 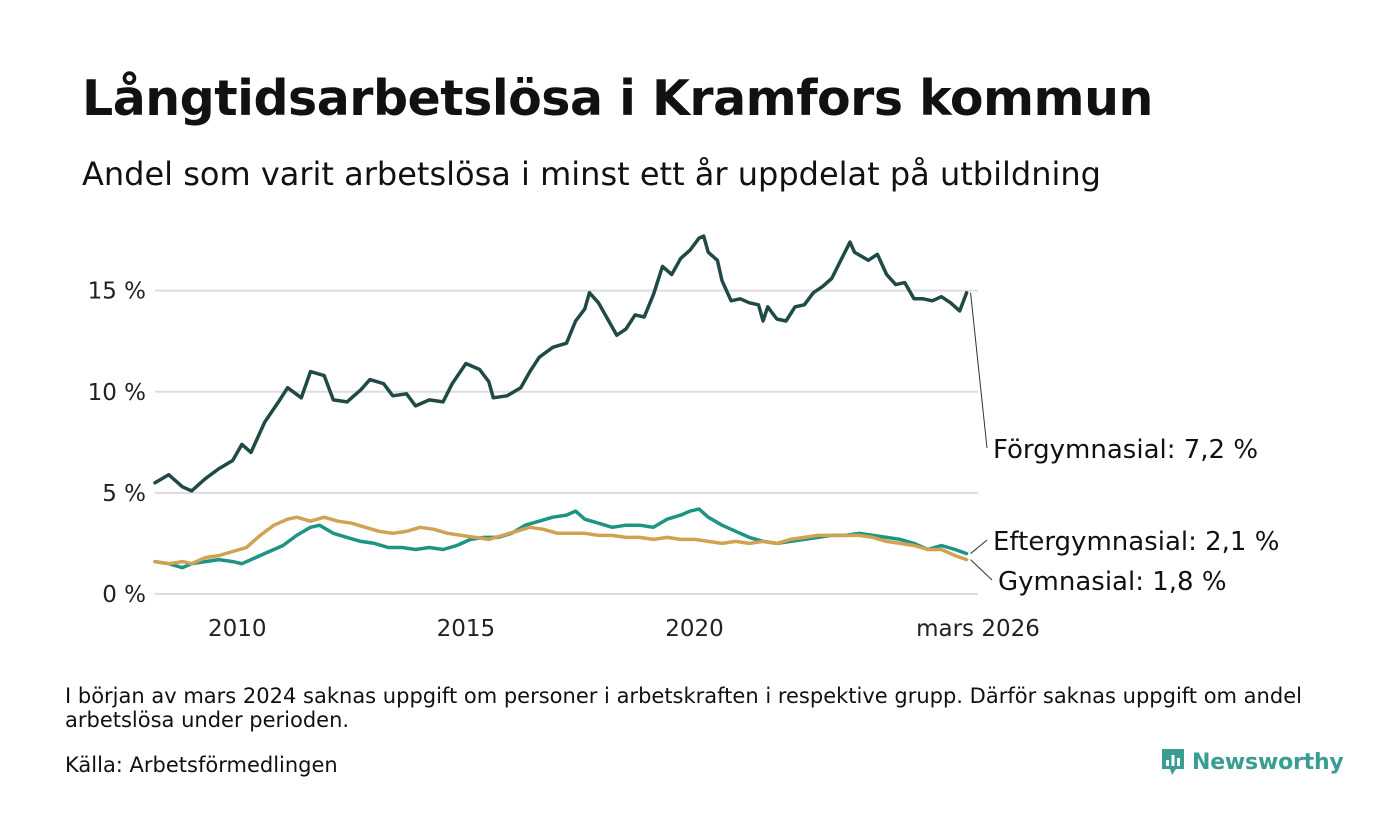 I want to click on brand-logo: Newsworthy, so click(x=1252, y=762).